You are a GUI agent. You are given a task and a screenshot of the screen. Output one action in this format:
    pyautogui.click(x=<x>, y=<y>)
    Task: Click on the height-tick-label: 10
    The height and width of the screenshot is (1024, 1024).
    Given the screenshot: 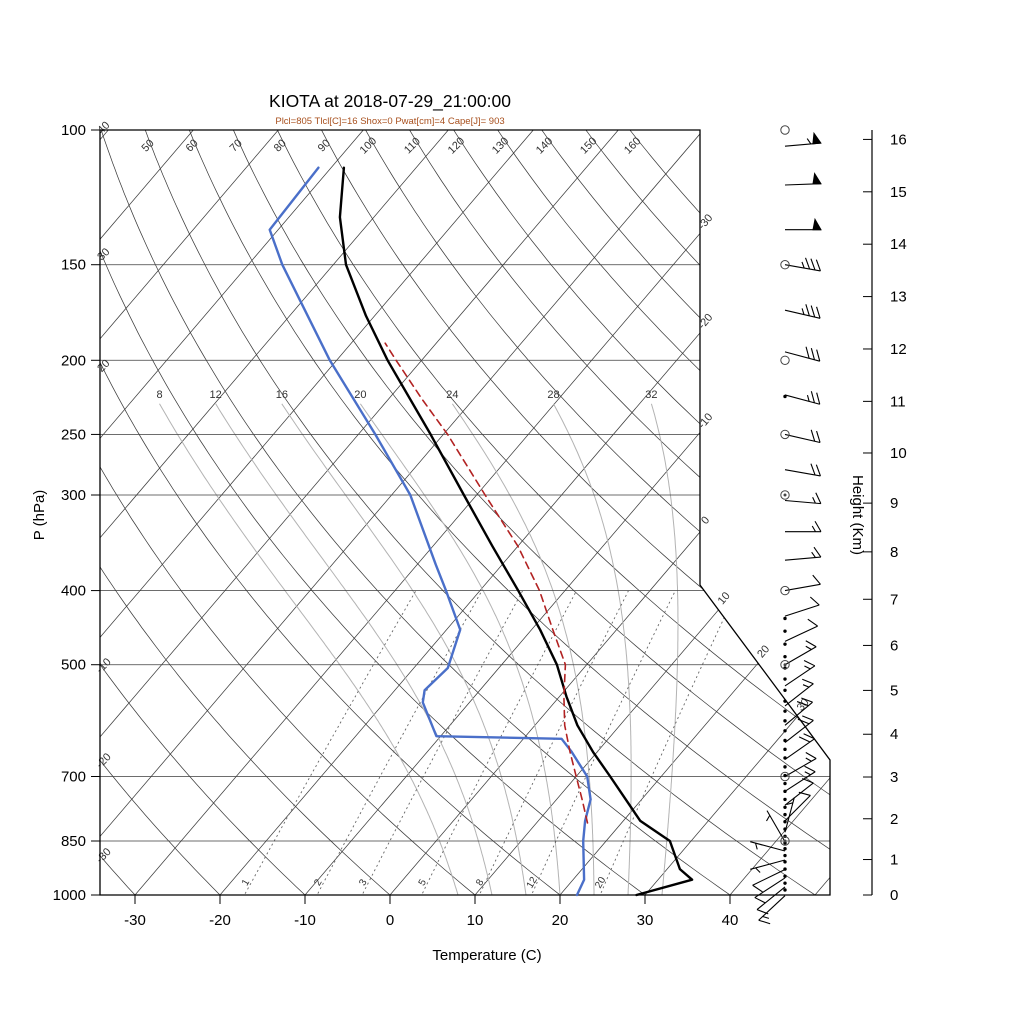 What is the action you would take?
    pyautogui.click(x=898, y=453)
    